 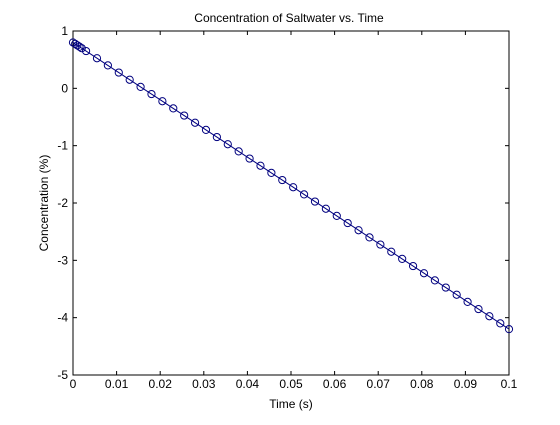 What do you see at coordinates (62, 146) in the screenshot?
I see `y-tick-label: -1` at bounding box center [62, 146].